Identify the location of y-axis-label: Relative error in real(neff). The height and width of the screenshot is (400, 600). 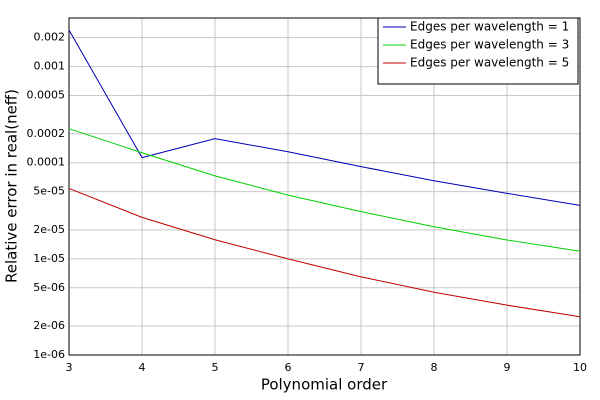
(12, 186).